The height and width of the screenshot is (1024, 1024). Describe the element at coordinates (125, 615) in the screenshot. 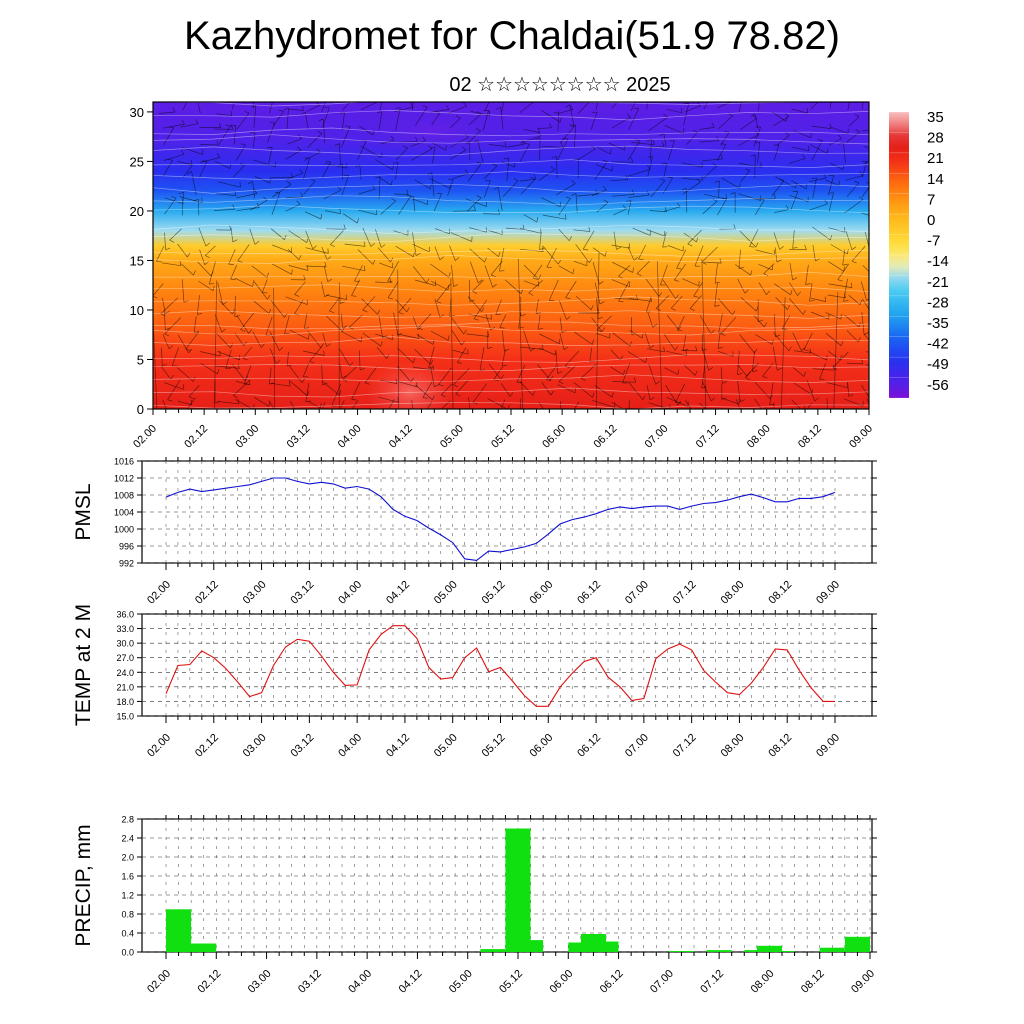

I see `y-tick-label: 36.0` at that location.